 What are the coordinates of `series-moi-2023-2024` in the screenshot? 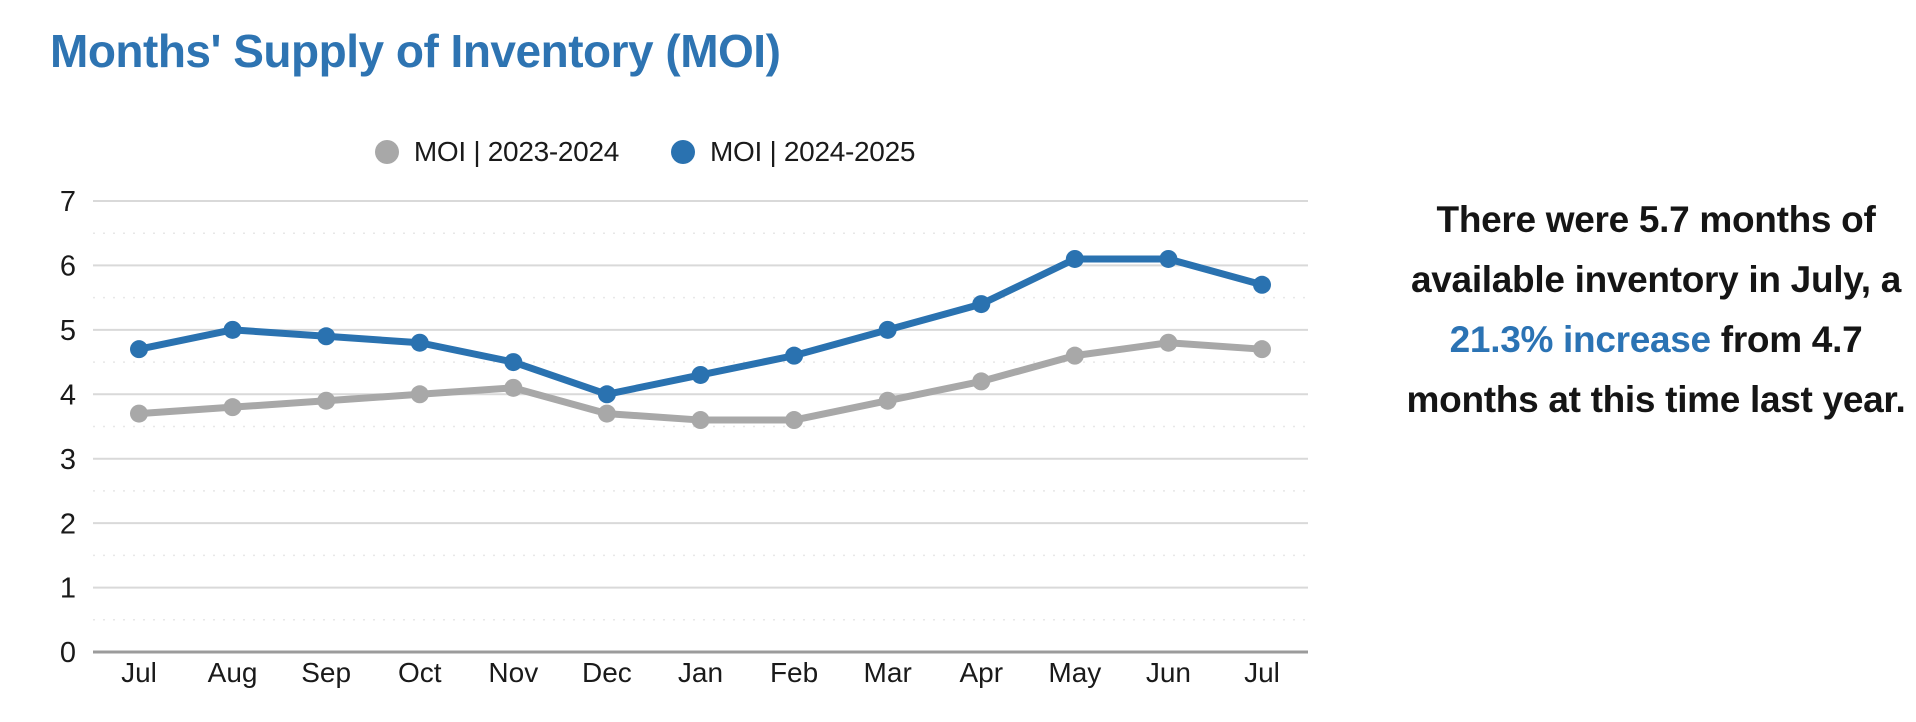 It's located at (700, 381).